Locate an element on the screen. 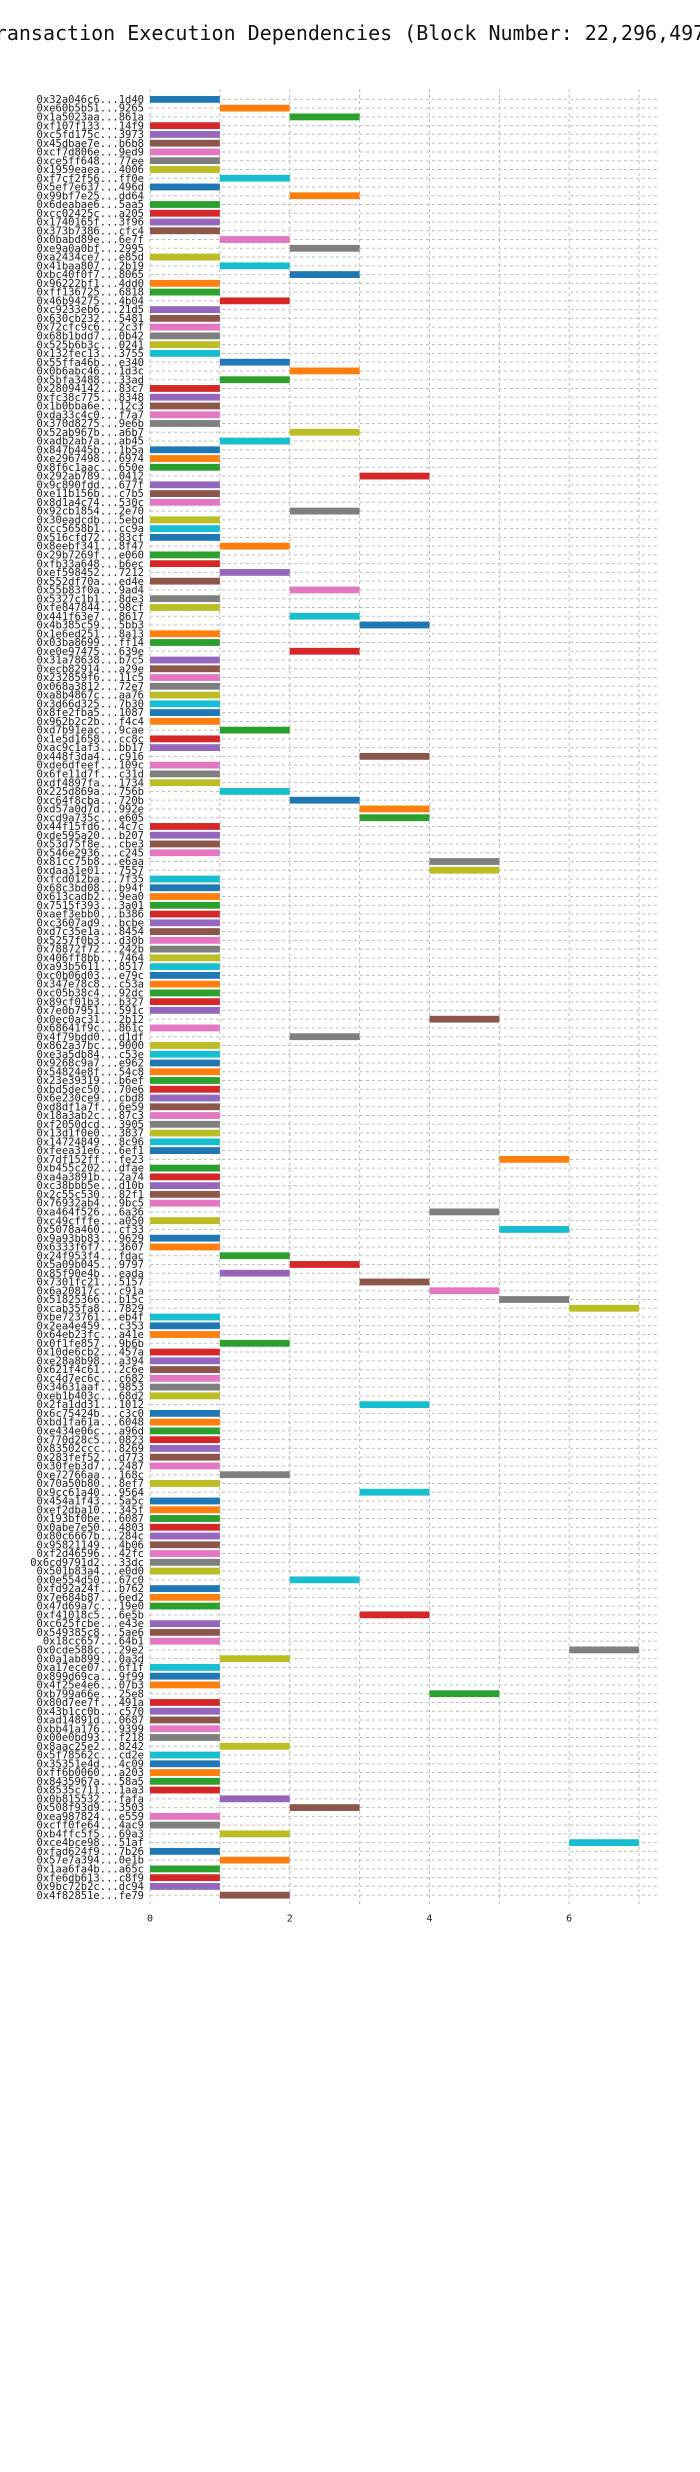  tx-hash-label: 0x29b7269f...e060 is located at coordinates (90, 556).